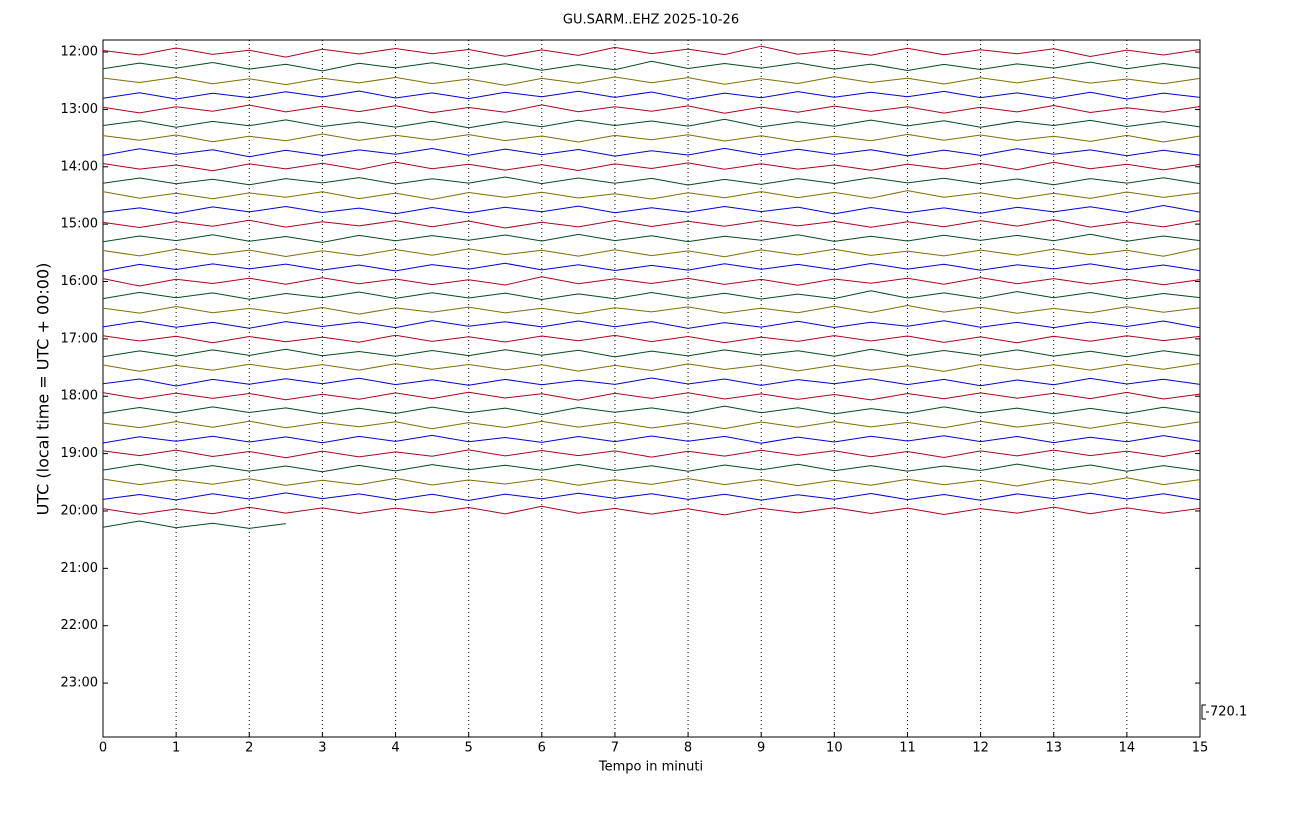 This screenshot has height=819, width=1290. I want to click on y-tick-label: 13:00, so click(79, 109).